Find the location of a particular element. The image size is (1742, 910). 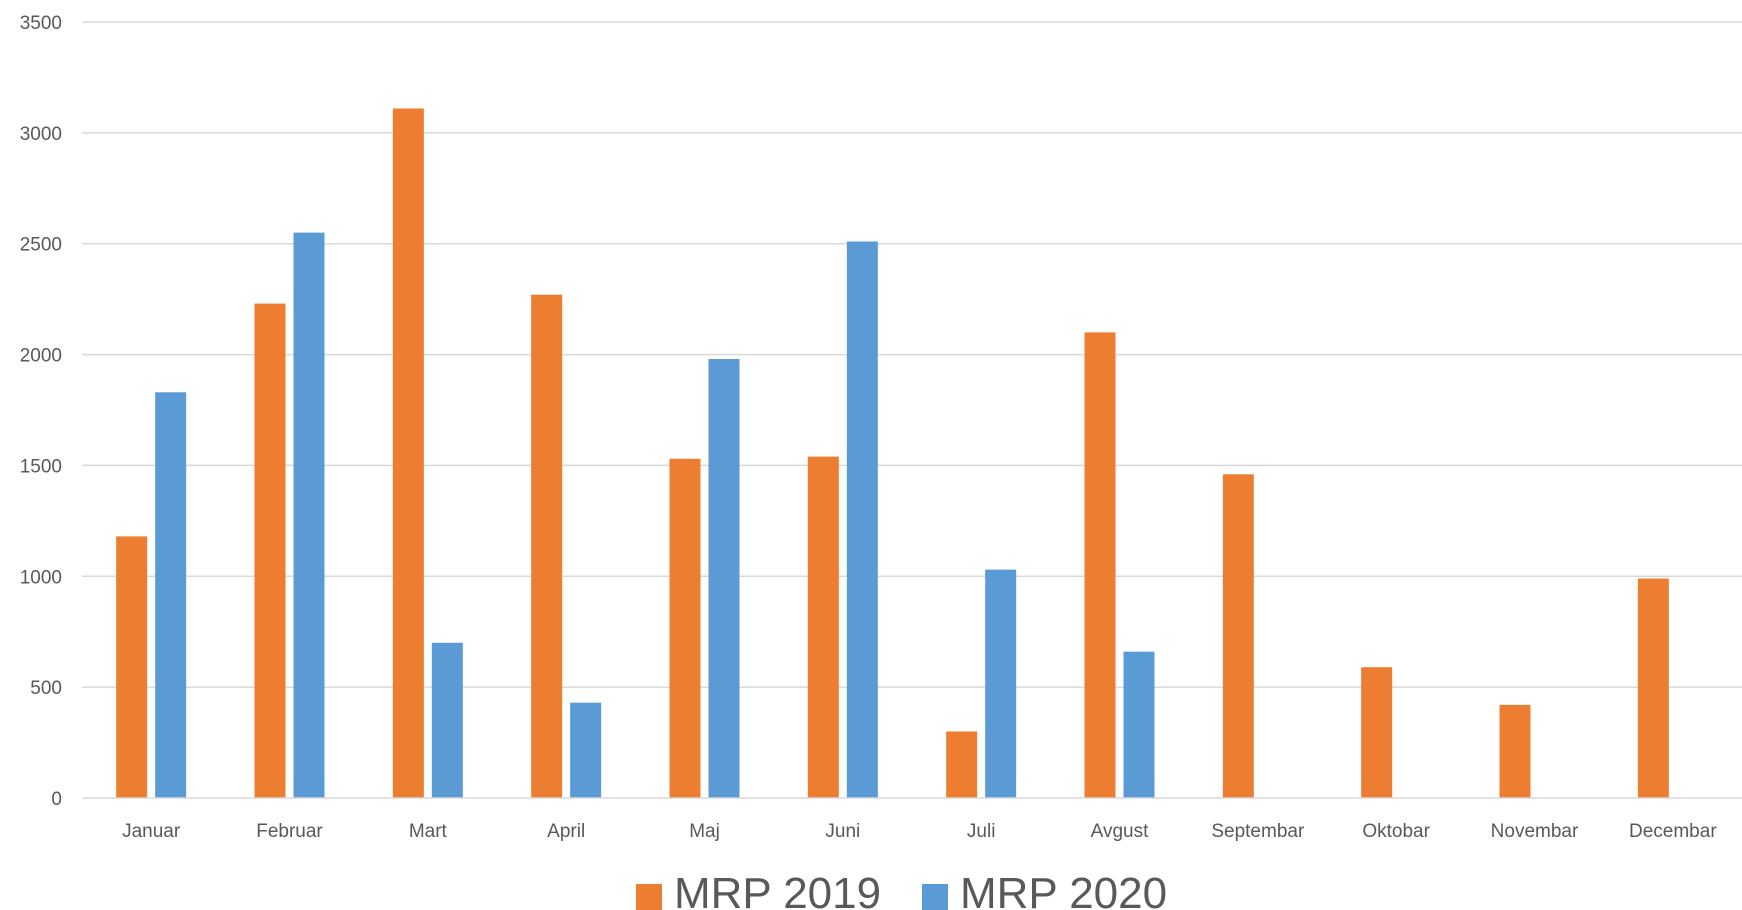

bar-mrp-2019-april is located at coordinates (547, 546).